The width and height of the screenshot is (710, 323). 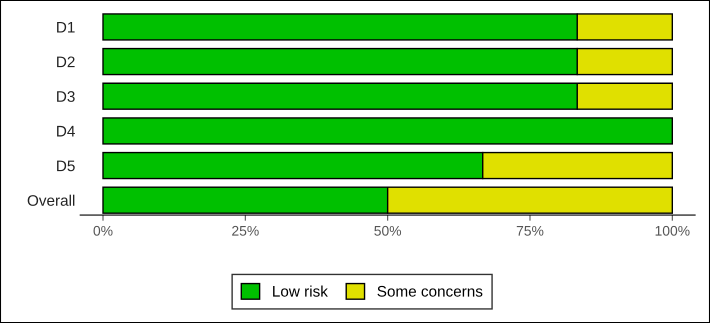 What do you see at coordinates (66, 131) in the screenshot?
I see `y-tick-label: D4` at bounding box center [66, 131].